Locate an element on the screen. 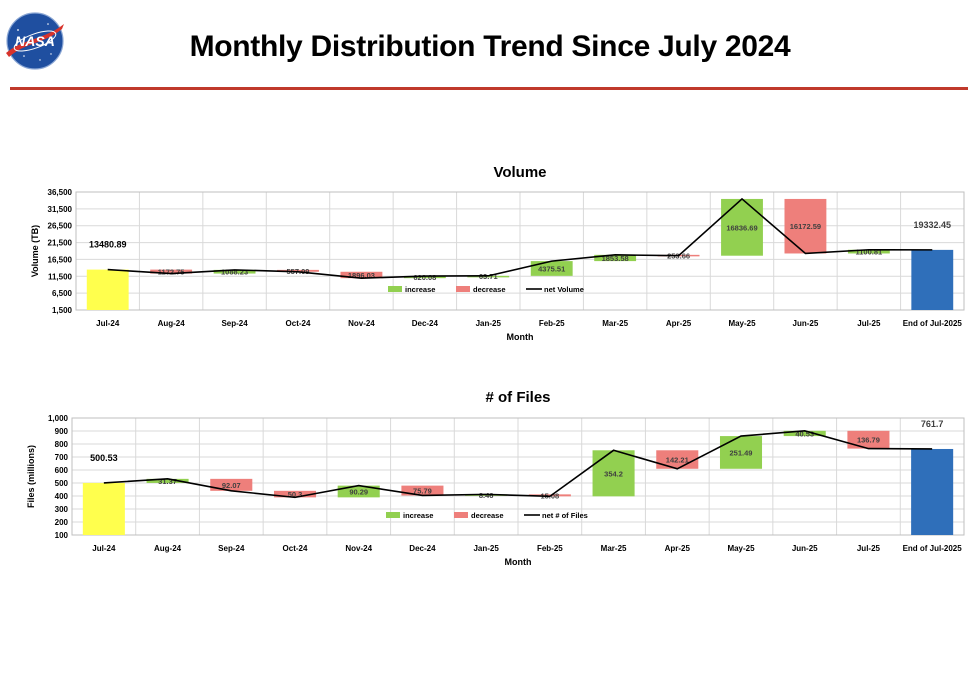 Image resolution: width=972 pixels, height=699 pixels. delta-value-label: 50.3 is located at coordinates (295, 494).